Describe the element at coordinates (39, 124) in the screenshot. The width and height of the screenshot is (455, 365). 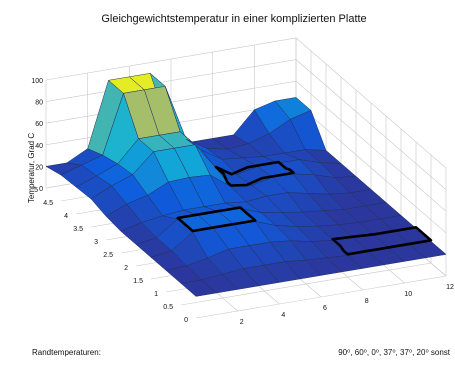
I see `z-tick-label: 60` at that location.